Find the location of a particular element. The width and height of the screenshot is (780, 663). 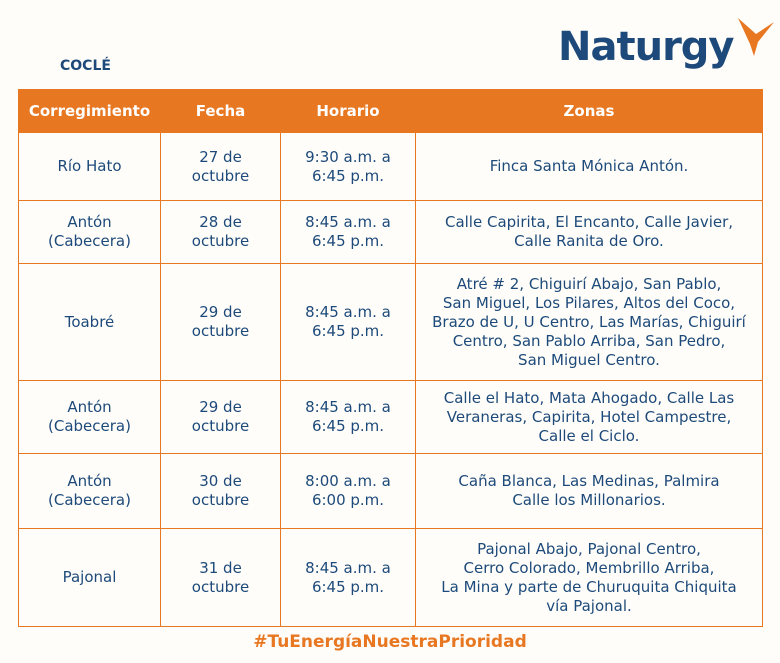

cell-corregimiento: Toabré is located at coordinates (89, 322).